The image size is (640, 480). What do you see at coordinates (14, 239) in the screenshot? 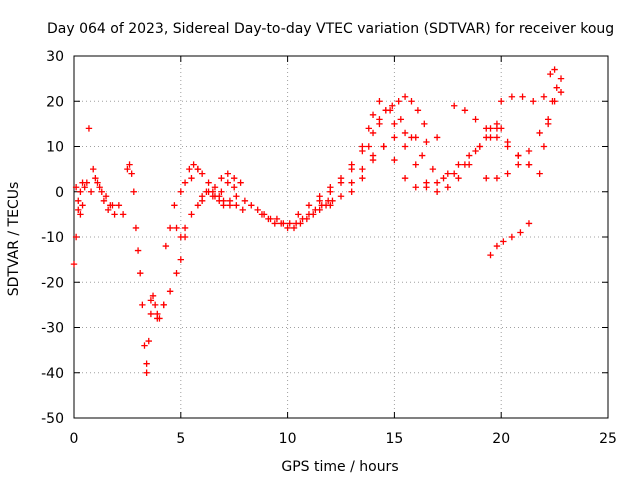
I see `y-axis-label: SDTVAR / TECUs` at bounding box center [14, 239].